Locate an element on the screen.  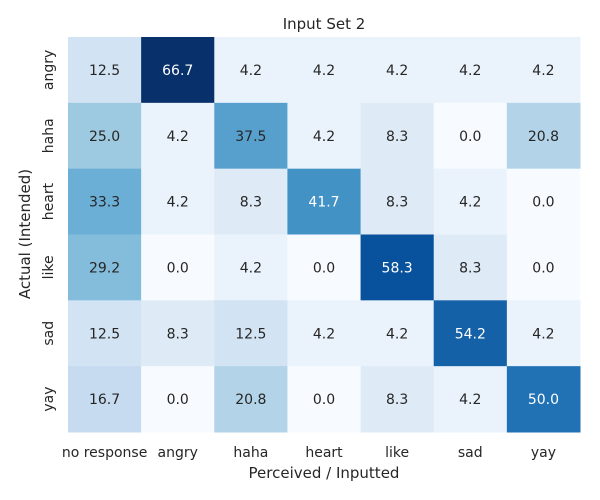
heatmap-cell-like-no-response is located at coordinates (105, 267).